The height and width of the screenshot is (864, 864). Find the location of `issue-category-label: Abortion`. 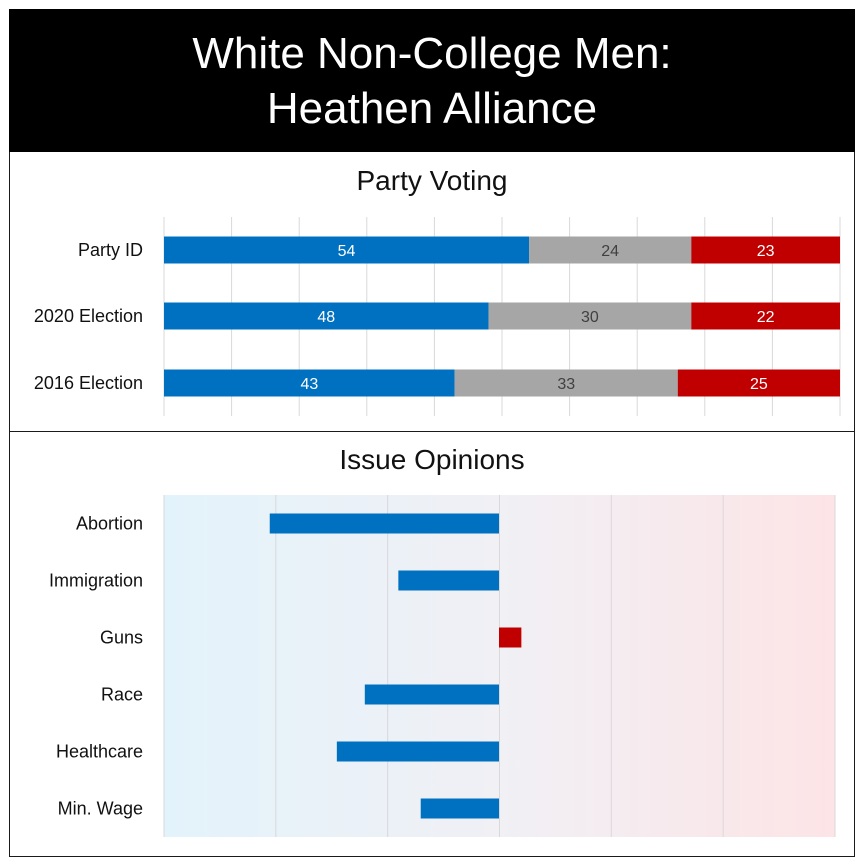

issue-category-label: Abortion is located at coordinates (109, 524).